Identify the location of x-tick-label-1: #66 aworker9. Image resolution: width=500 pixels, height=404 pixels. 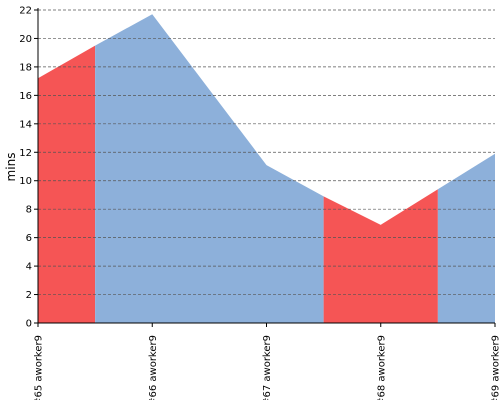
(153, 367).